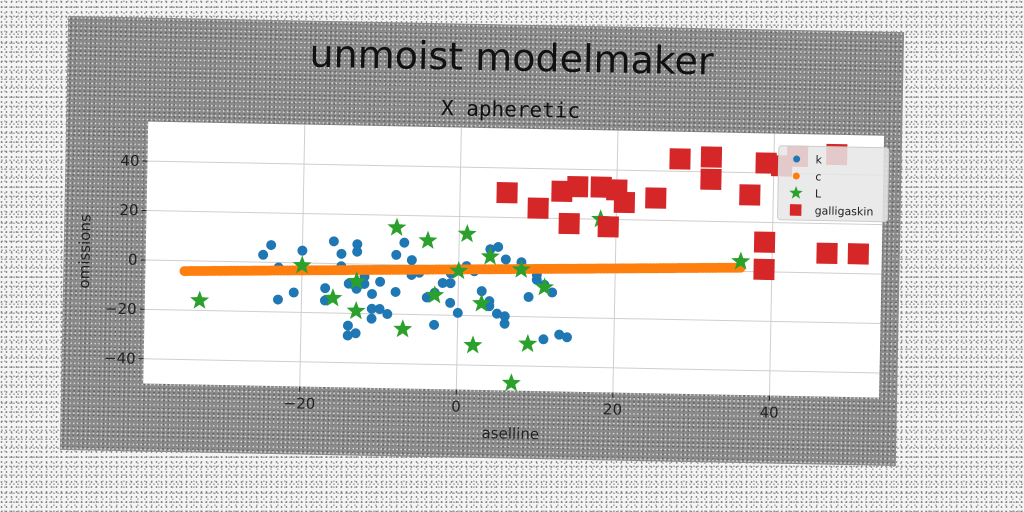 The width and height of the screenshot is (1024, 512). Describe the element at coordinates (818, 176) in the screenshot. I see `legend-label: c` at that location.